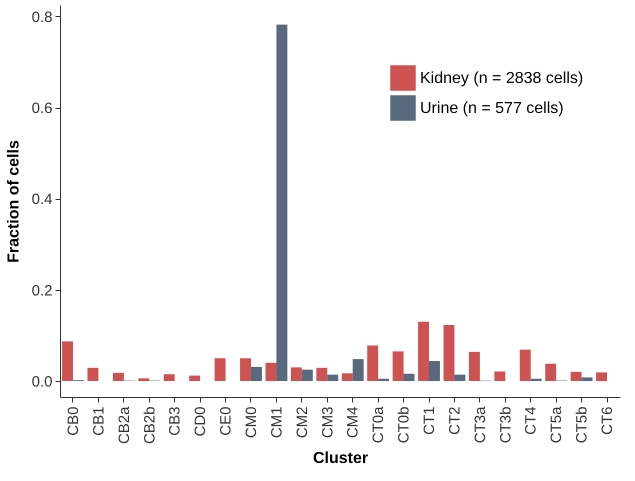 This screenshot has height=481, width=635. I want to click on x-tick-label: CD0, so click(201, 421).